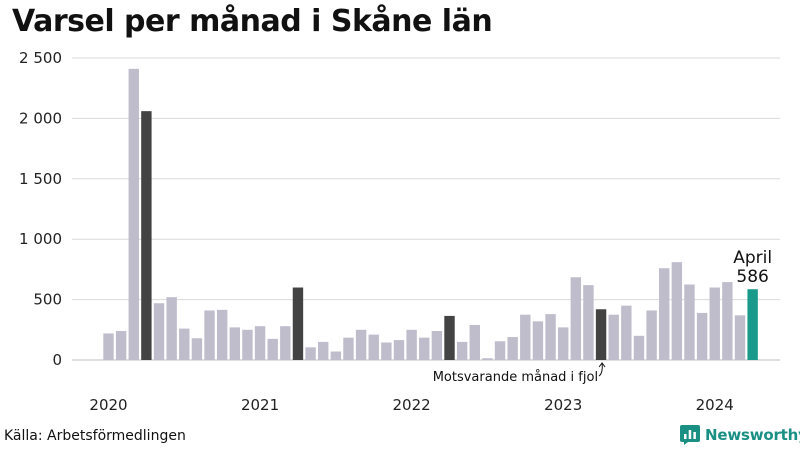  What do you see at coordinates (40, 118) in the screenshot?
I see `y-tick-label: 2 000` at bounding box center [40, 118].